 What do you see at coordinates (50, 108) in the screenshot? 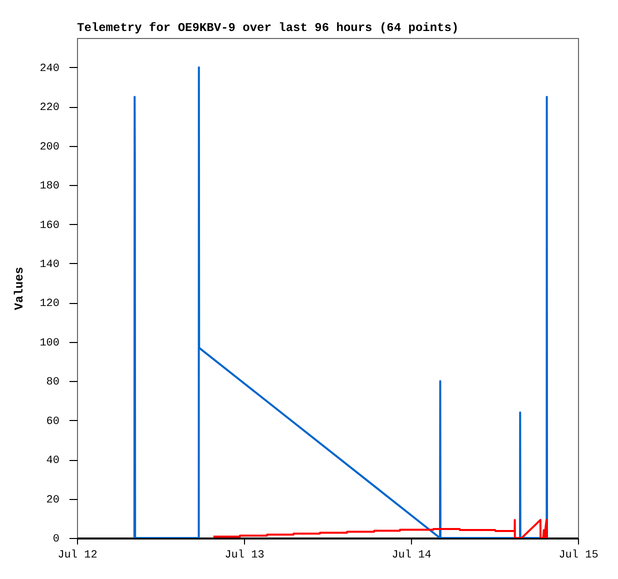
I see `y-tick-label: 220` at bounding box center [50, 108].